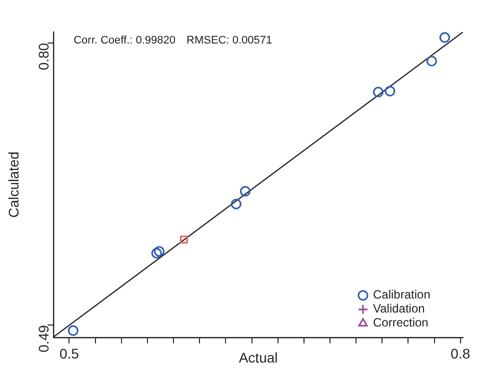 The width and height of the screenshot is (500, 379). I want to click on x-axis-title: Actual, so click(258, 357).